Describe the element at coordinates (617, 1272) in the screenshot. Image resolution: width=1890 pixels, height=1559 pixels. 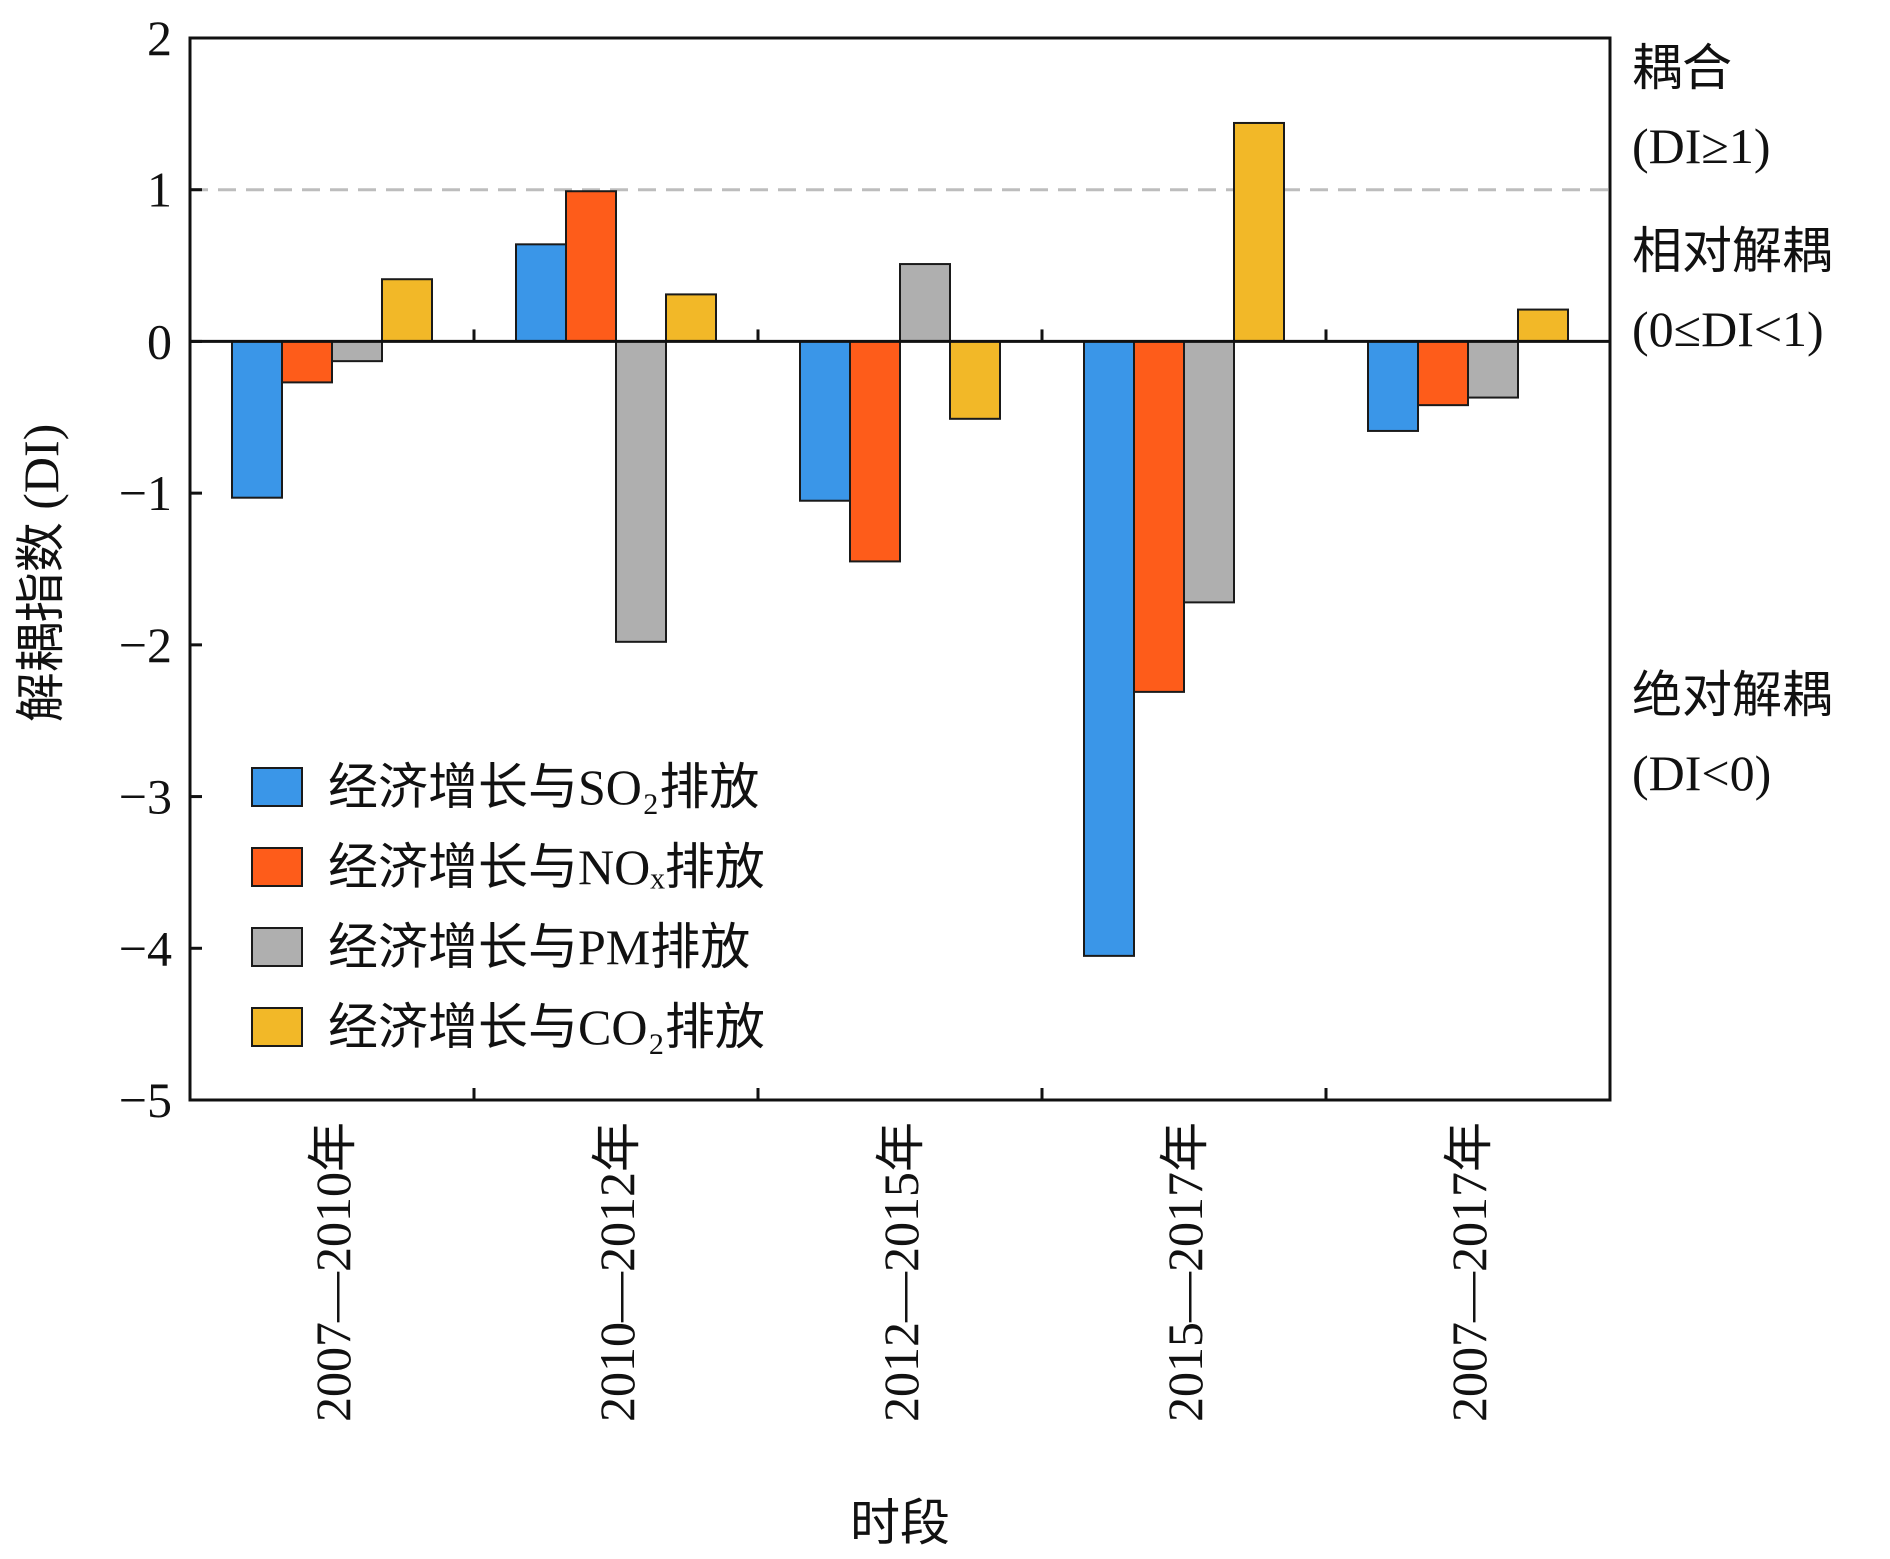
I see `x-category-label: 2010—2012年` at that location.